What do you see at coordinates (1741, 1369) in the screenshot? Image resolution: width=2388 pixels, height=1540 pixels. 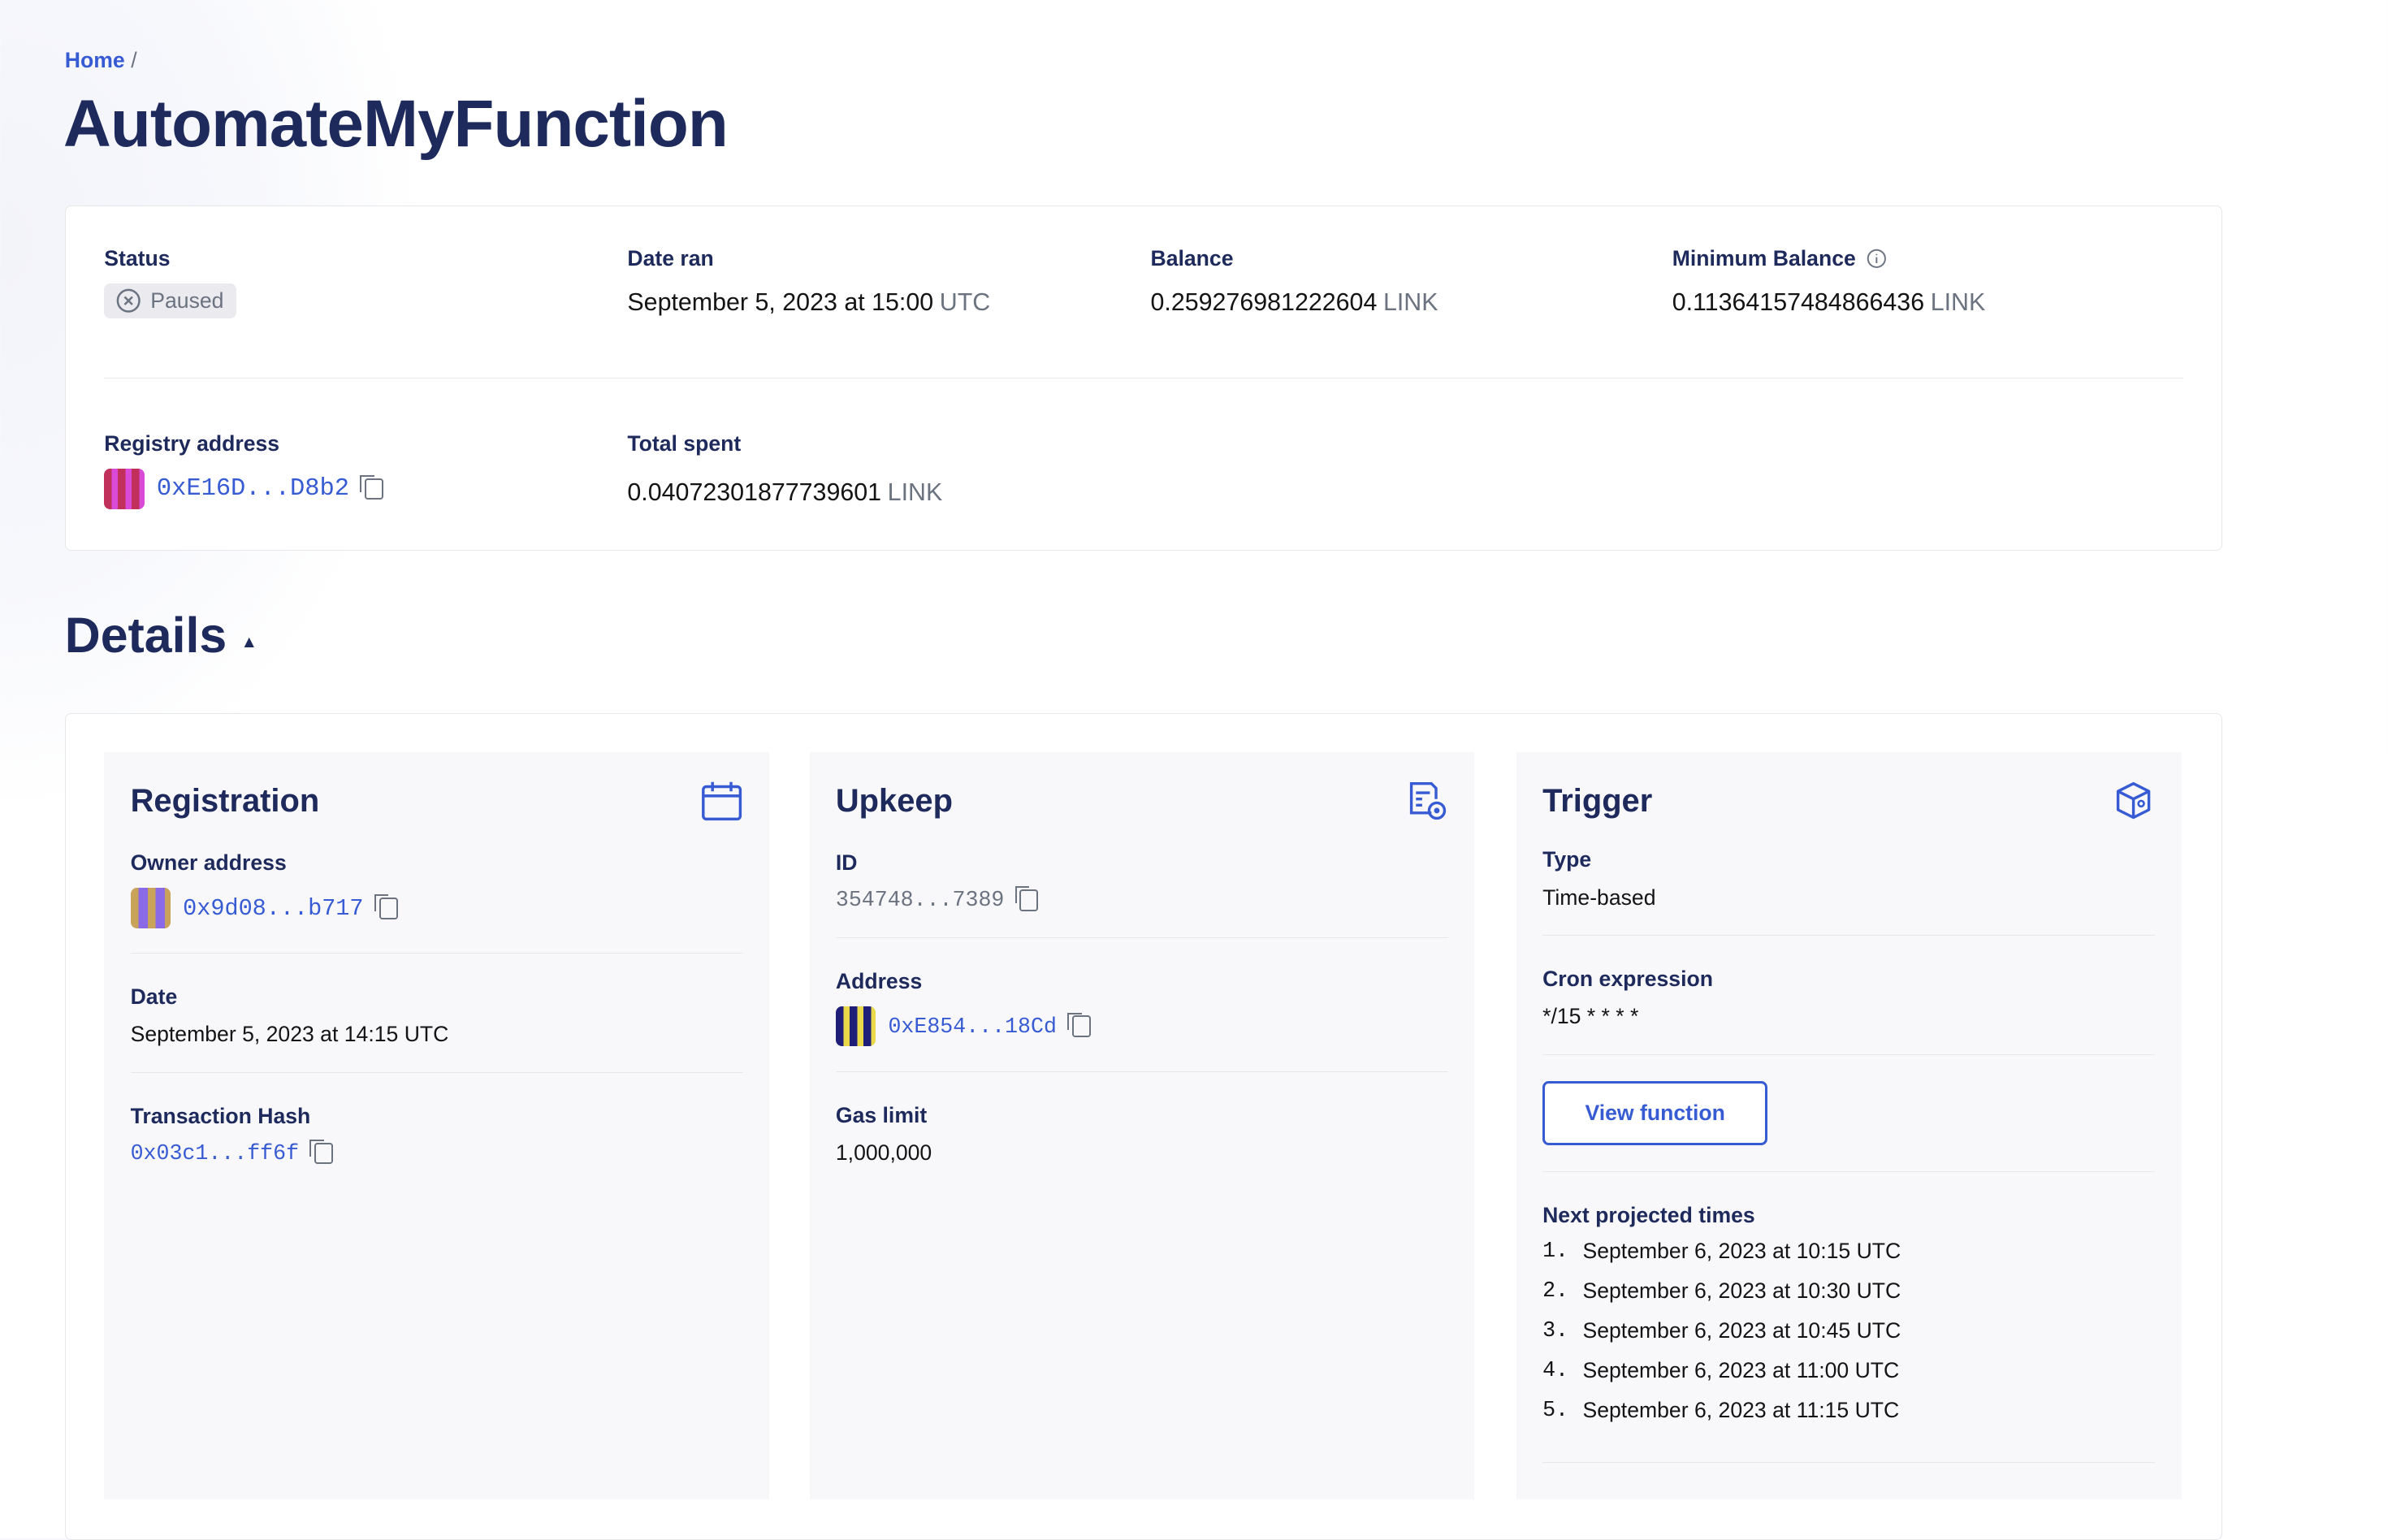 I see `list-time: September 6, 2023 at 11:00 UTC` at bounding box center [1741, 1369].